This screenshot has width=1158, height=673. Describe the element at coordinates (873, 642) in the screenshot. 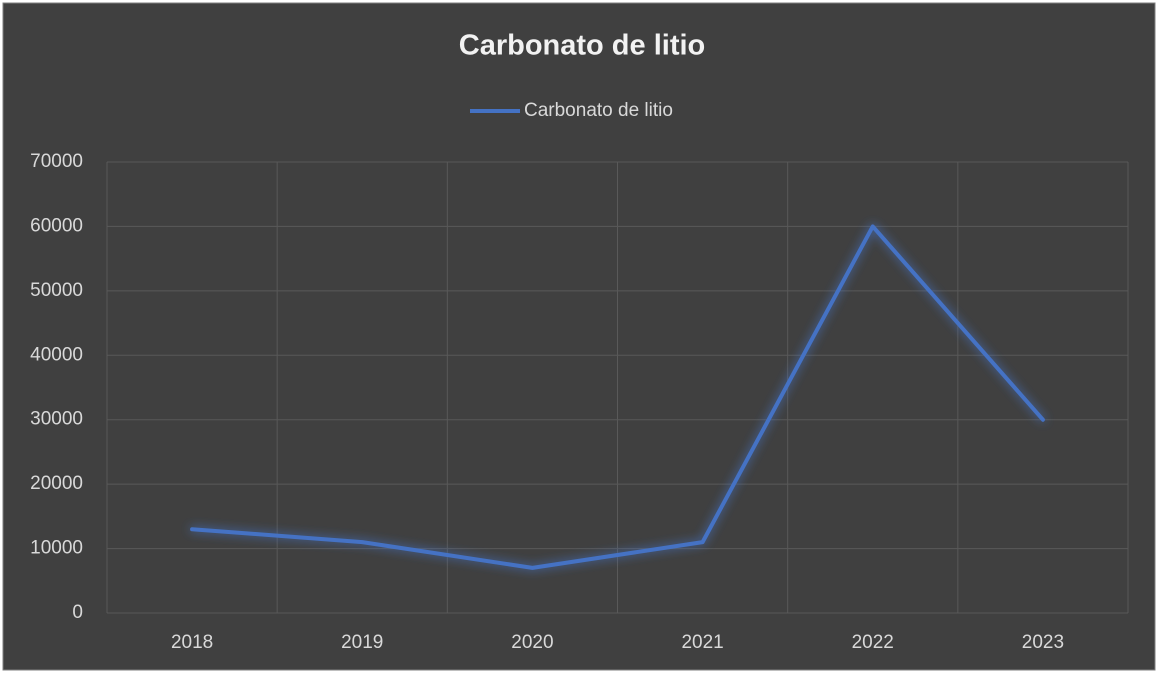

I see `x-tick-label: 2022` at that location.